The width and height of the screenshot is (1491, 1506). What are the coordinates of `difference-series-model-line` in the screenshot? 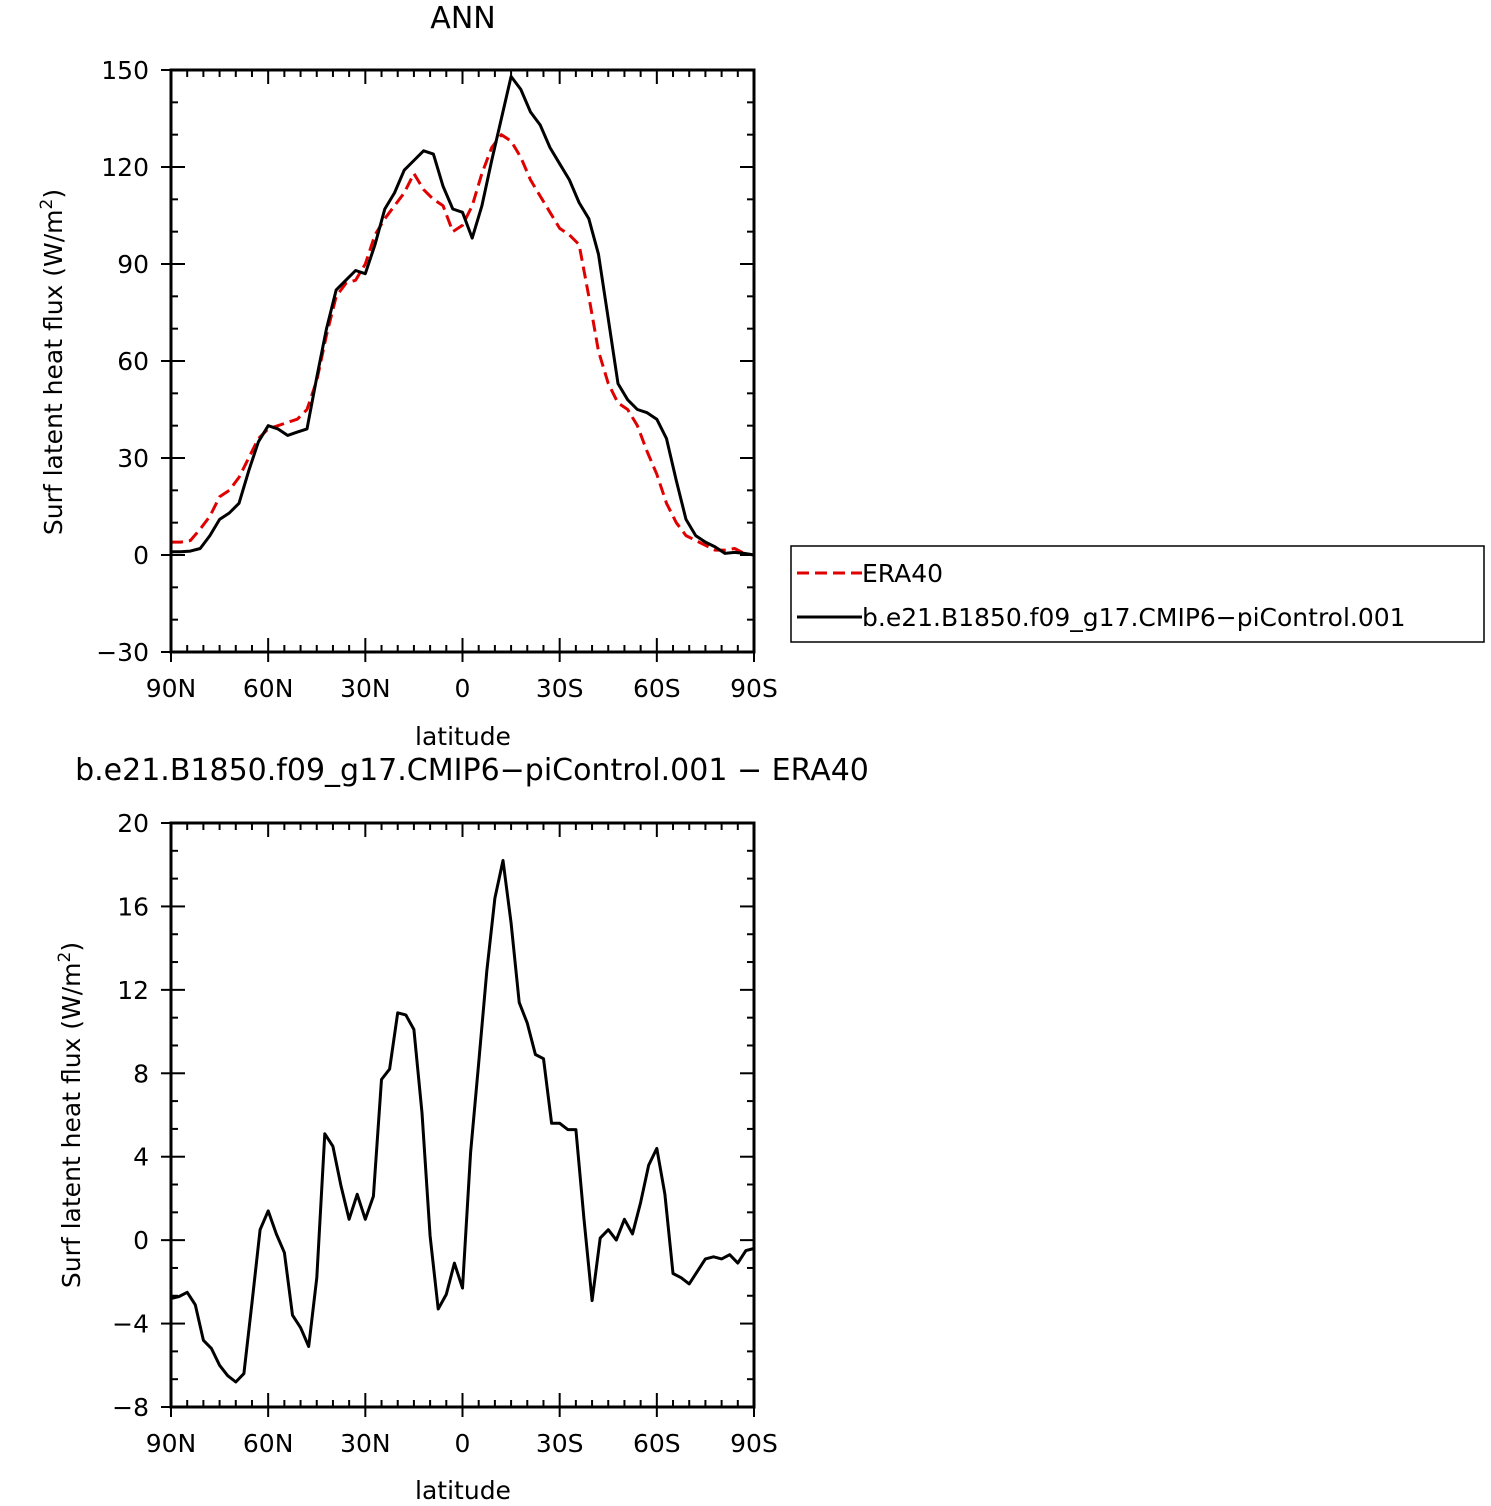 It's located at (462, 1121).